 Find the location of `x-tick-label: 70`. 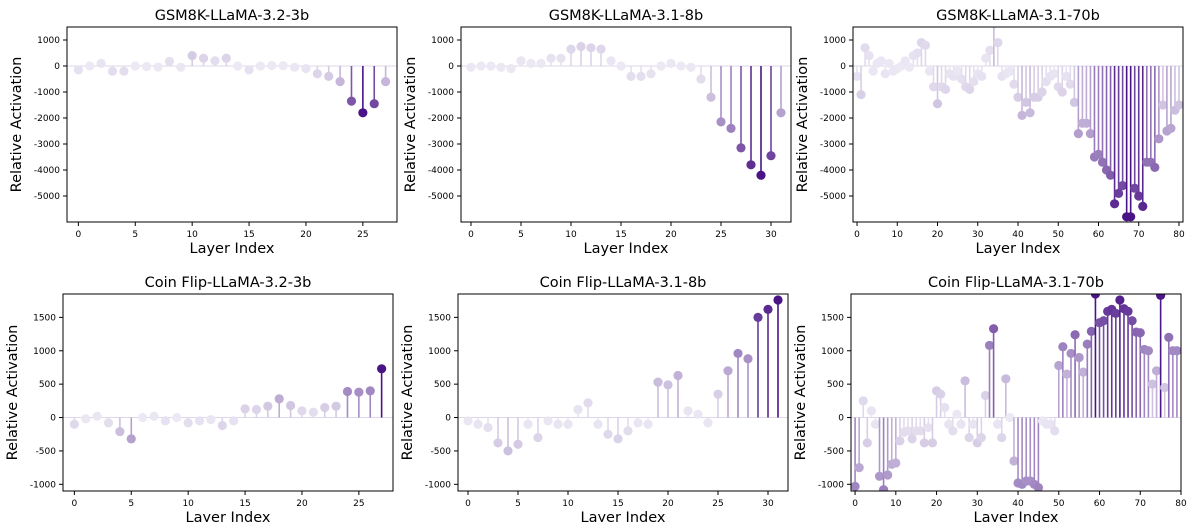

x-tick-label: 70 is located at coordinates (1141, 504).